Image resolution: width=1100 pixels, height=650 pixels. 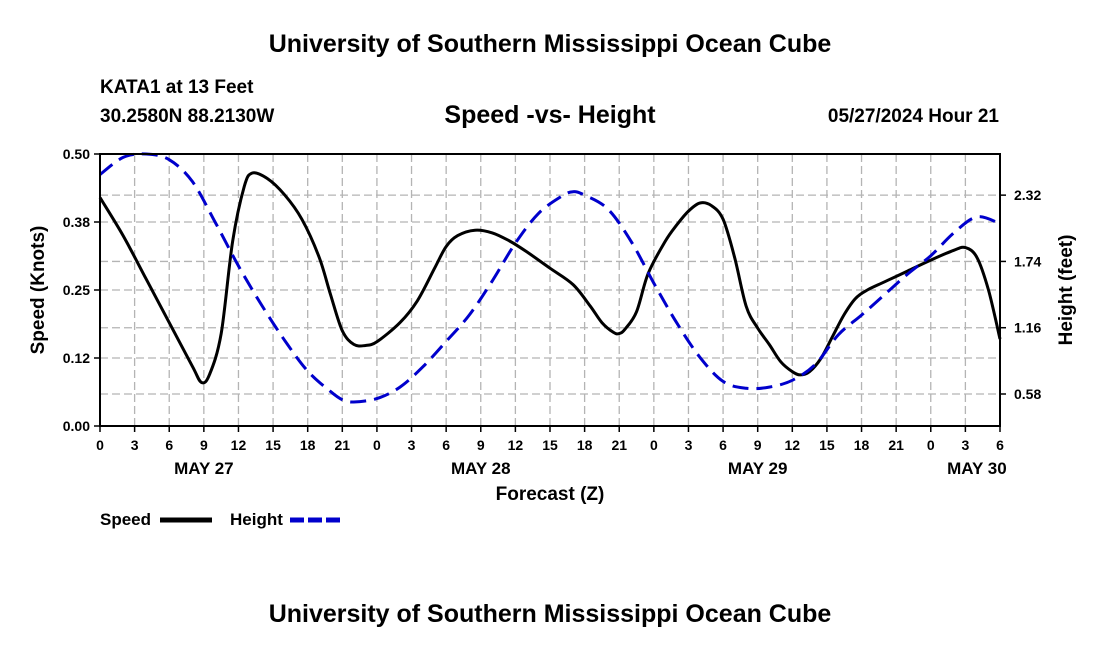 I want to click on y-axis-right-title: Height (feet), so click(x=1066, y=290).